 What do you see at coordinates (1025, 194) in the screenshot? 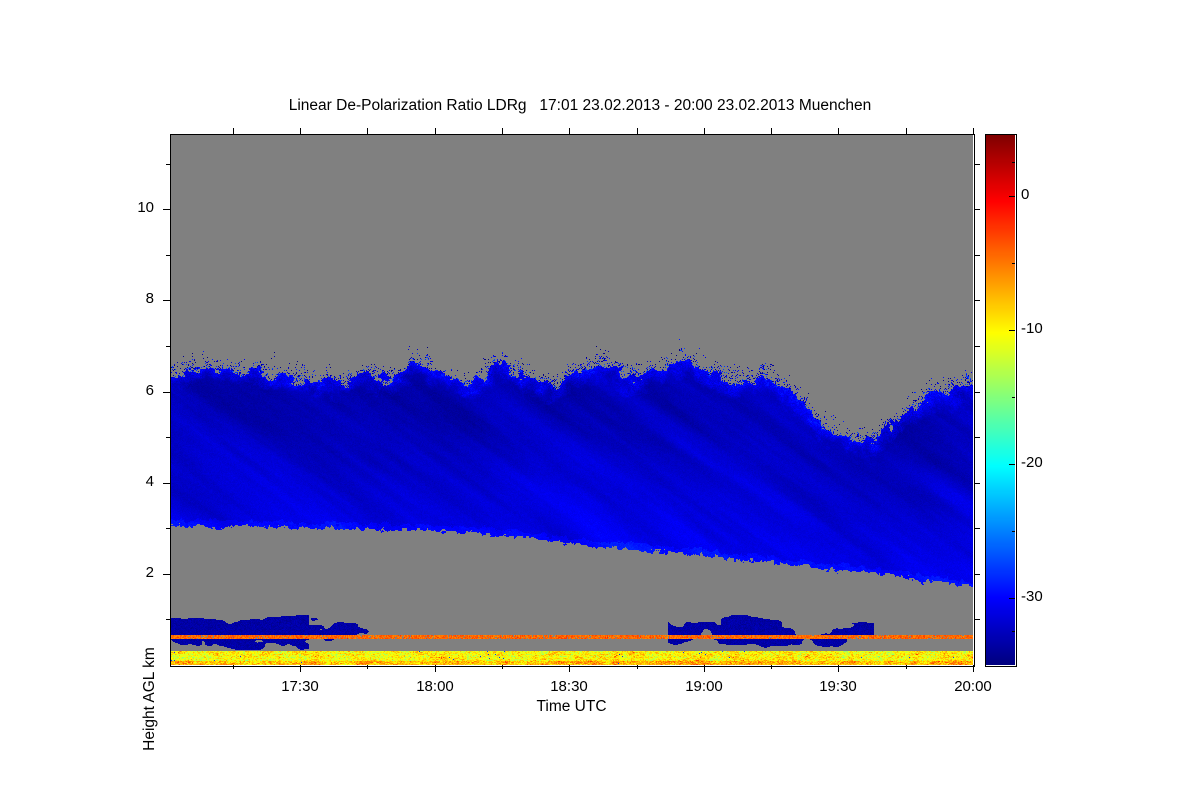
I see `colorbar-tick-label: 0` at bounding box center [1025, 194].